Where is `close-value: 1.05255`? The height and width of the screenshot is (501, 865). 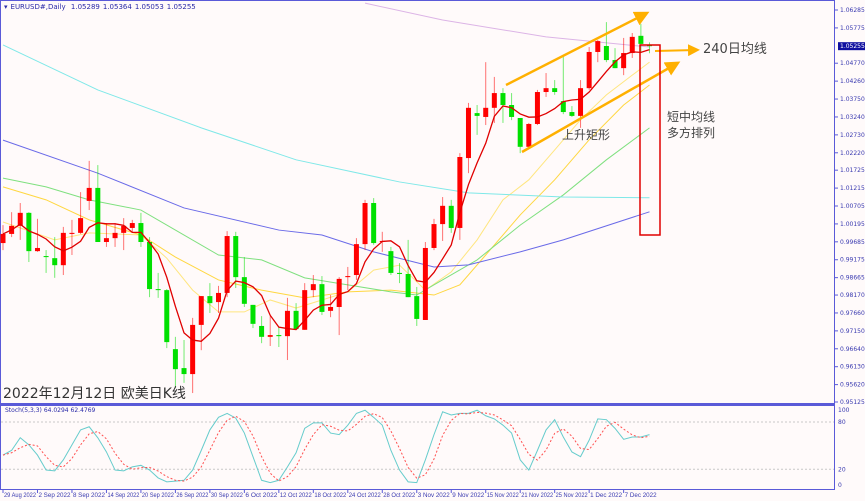 close-value: 1.05255 is located at coordinates (181, 7).